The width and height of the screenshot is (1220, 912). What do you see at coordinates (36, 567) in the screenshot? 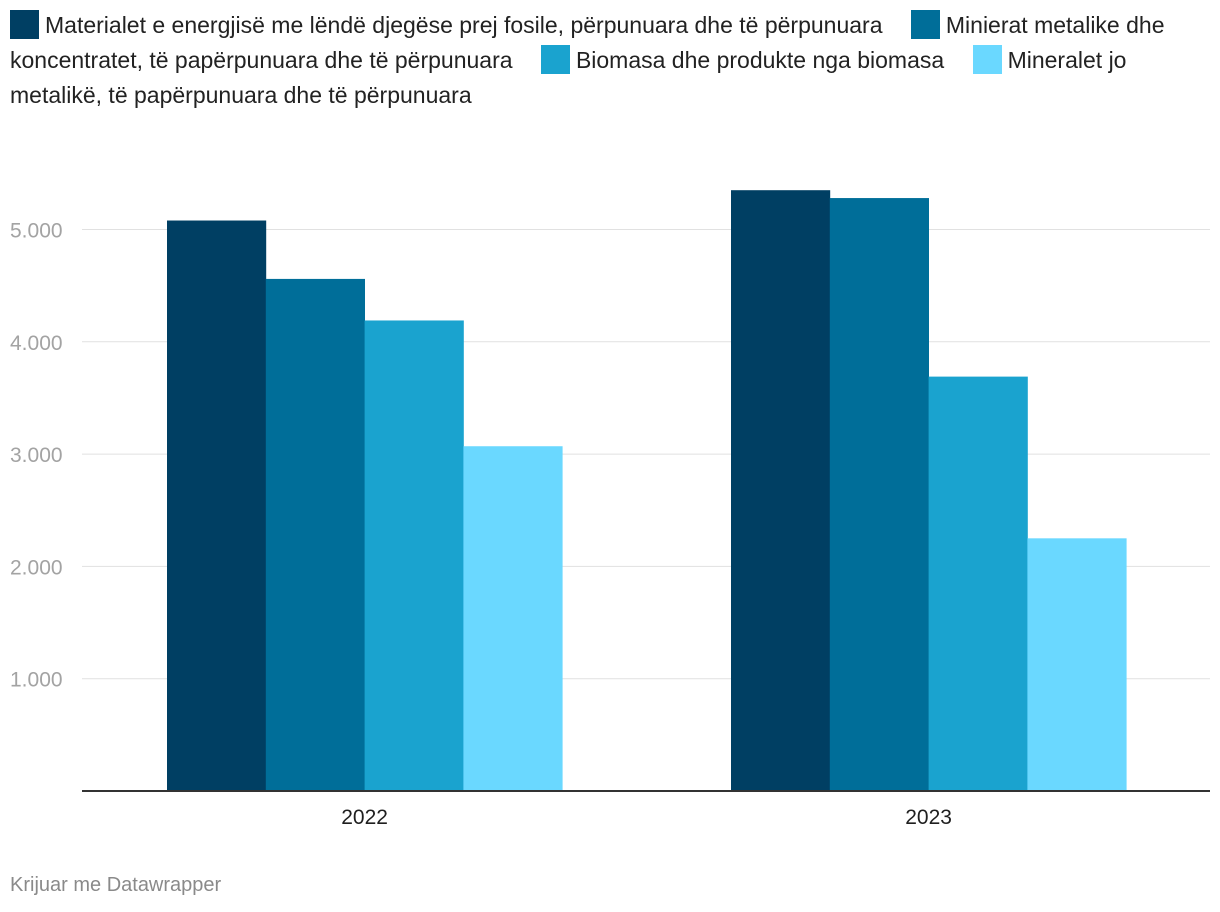
I see `y-tick-label-2000: 2.000` at bounding box center [36, 567].